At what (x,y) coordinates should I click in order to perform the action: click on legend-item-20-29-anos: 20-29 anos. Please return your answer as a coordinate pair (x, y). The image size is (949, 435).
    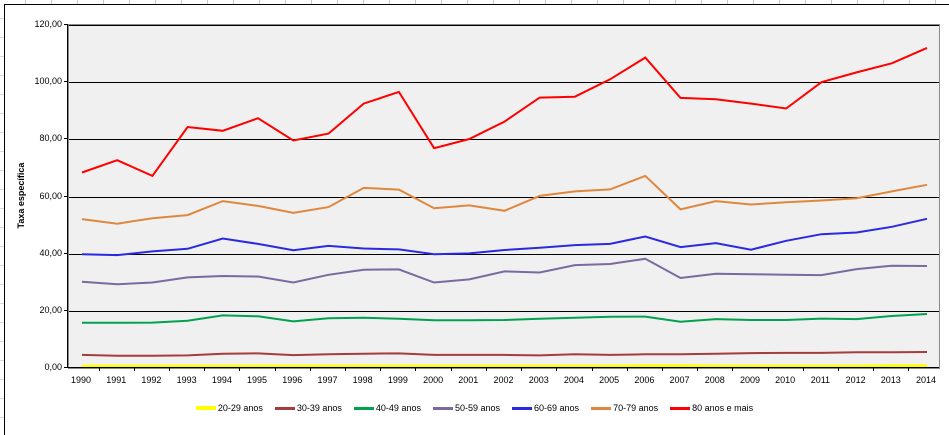
    Looking at the image, I should click on (229, 408).